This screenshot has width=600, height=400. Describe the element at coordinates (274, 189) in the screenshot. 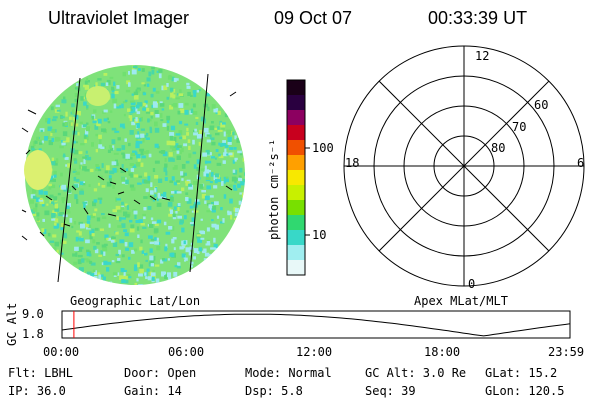

I see `colorbar-unit-label: photon cm⁻²s⁻¹` at that location.